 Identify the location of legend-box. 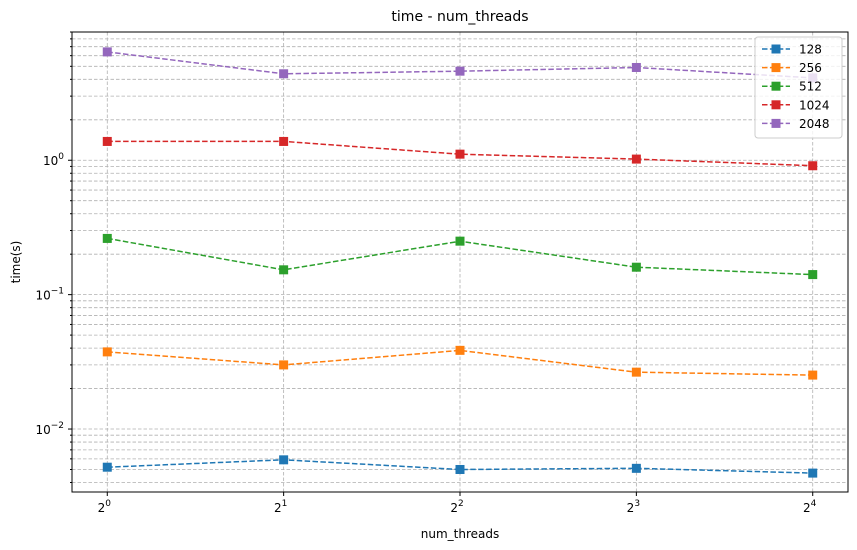
(798, 87).